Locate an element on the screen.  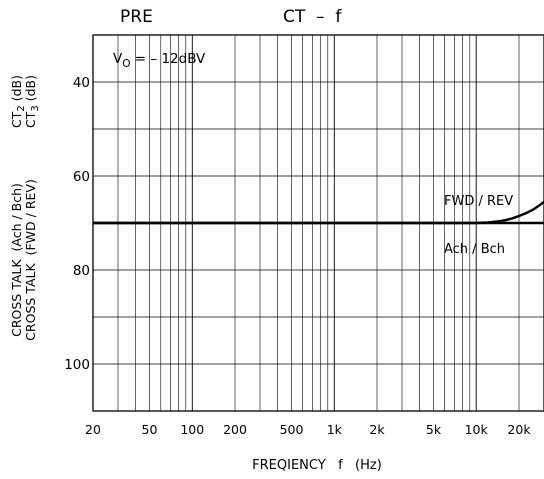
ct2-label: CT2(dB) is located at coordinates (18, 101).